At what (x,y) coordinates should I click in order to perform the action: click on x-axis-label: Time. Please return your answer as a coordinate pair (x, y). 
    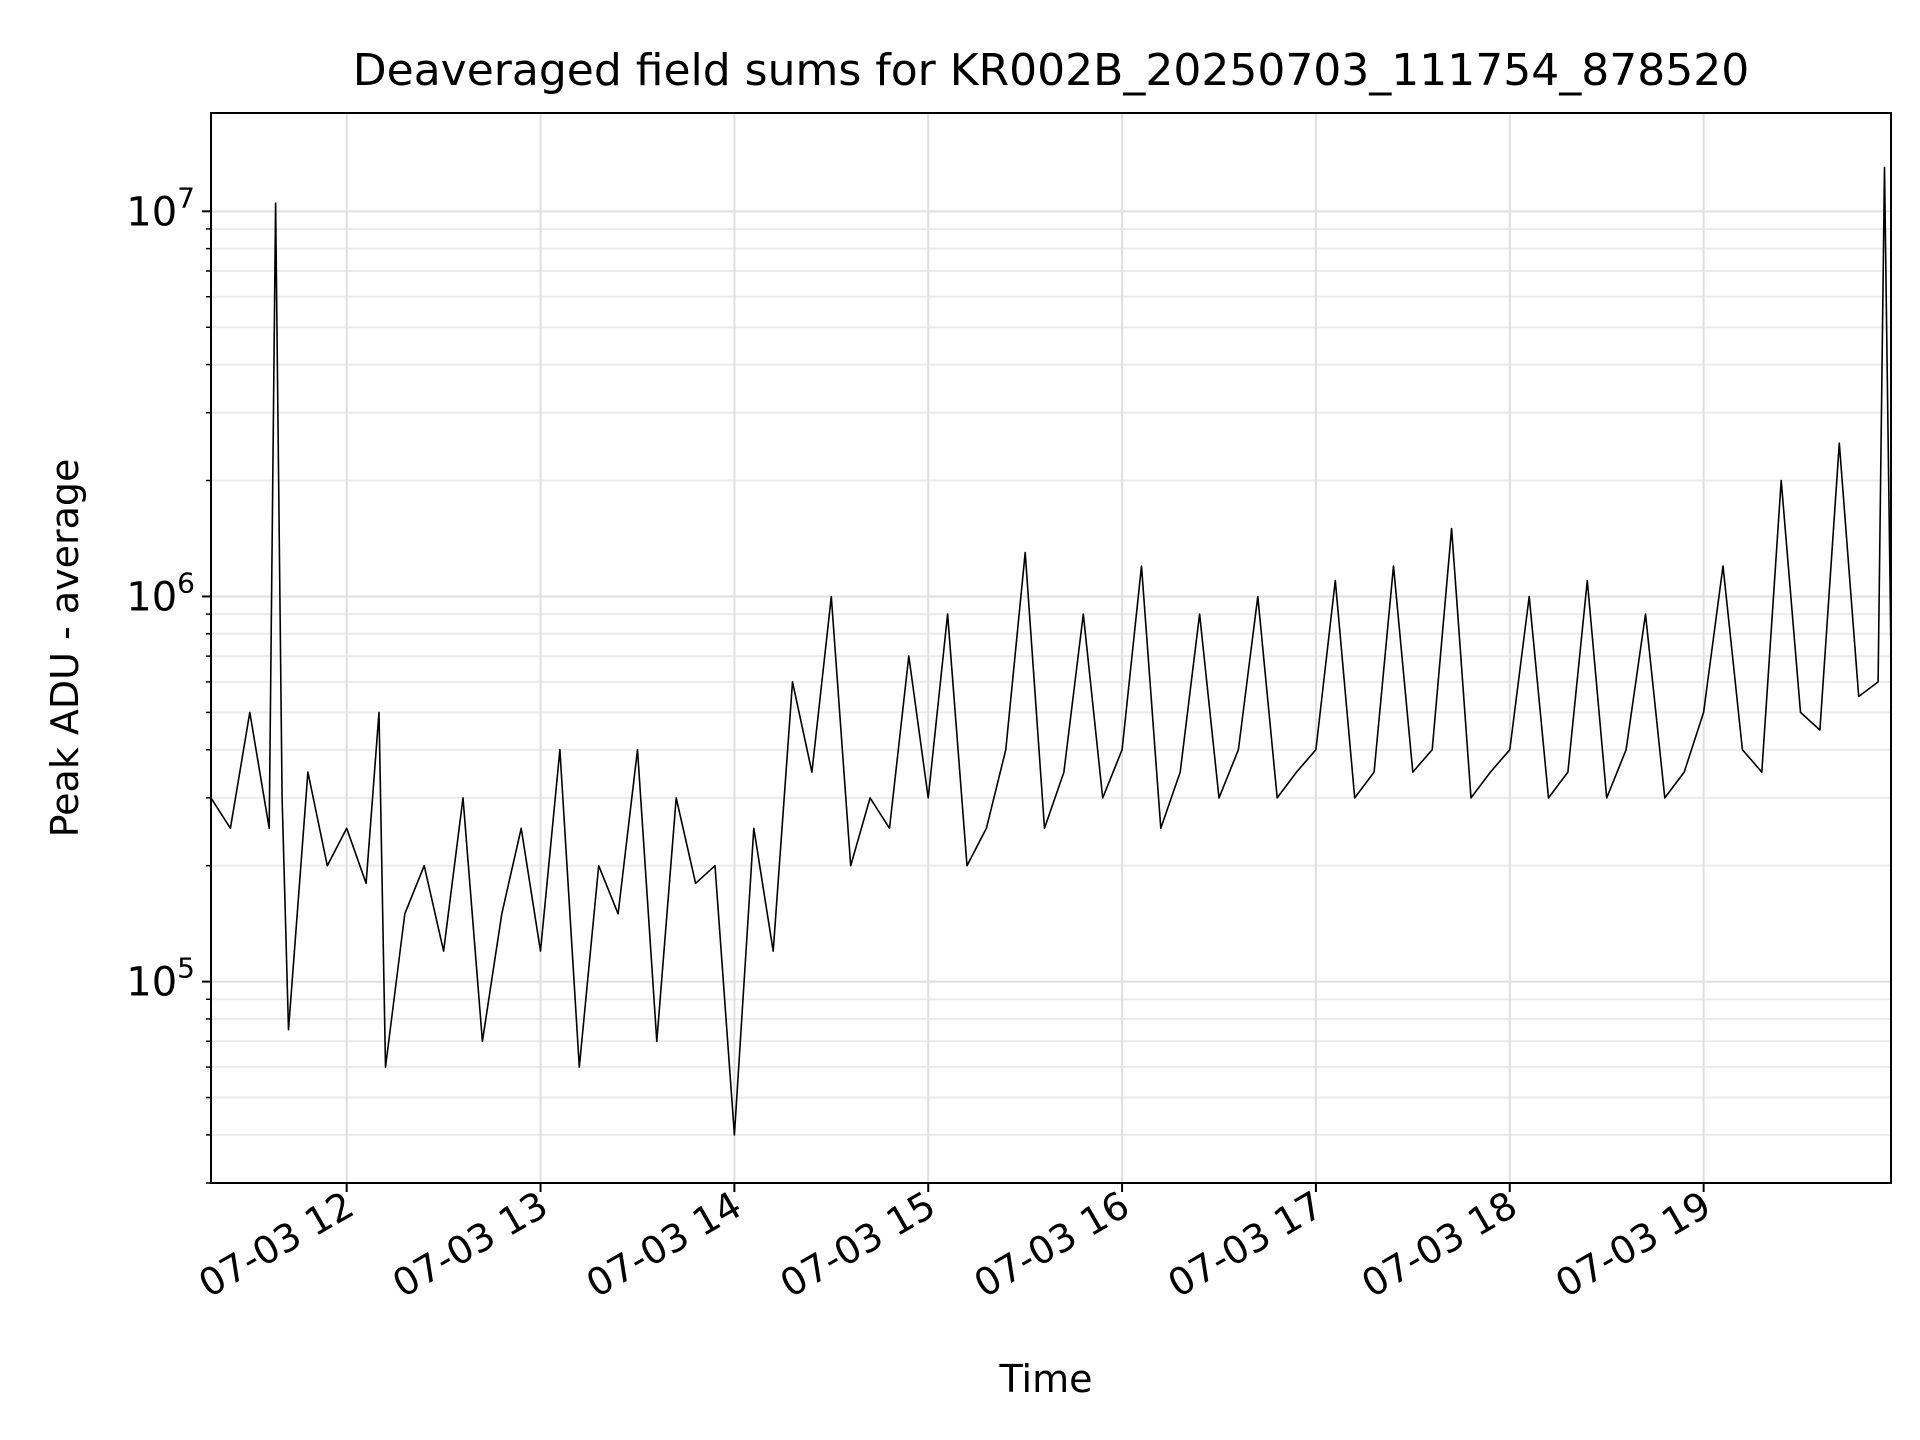
    Looking at the image, I should click on (1046, 1379).